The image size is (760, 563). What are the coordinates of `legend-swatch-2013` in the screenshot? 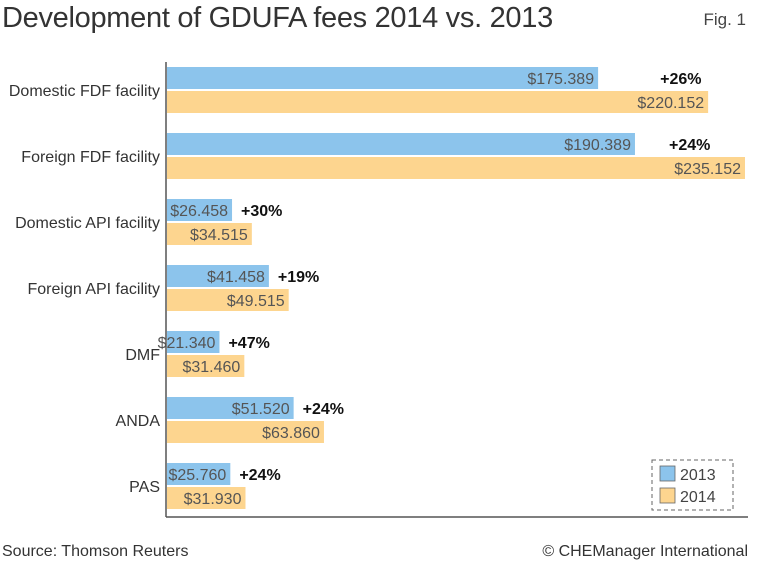 It's located at (667, 473).